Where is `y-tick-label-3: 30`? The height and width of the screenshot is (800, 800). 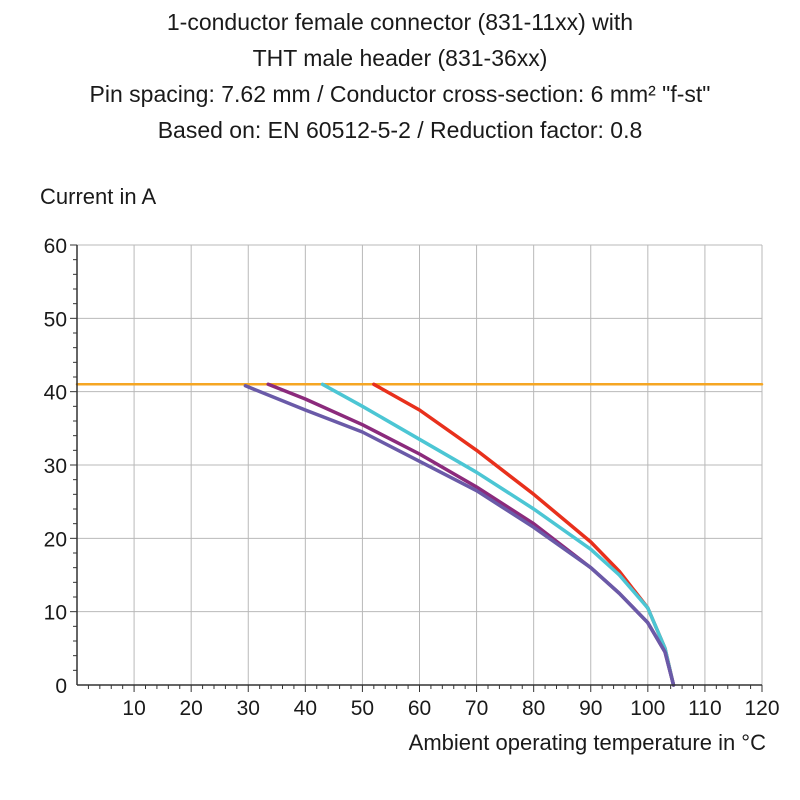 y-tick-label-3: 30 is located at coordinates (55, 466).